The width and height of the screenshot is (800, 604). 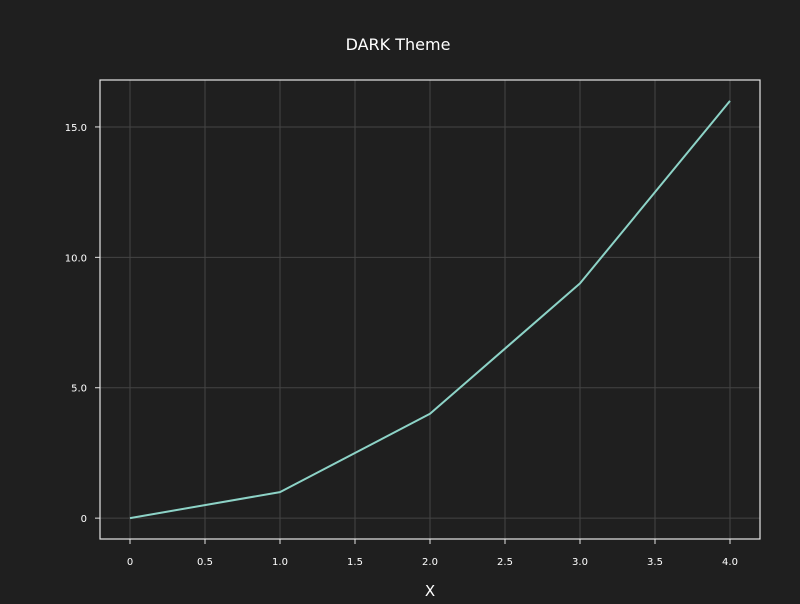 What do you see at coordinates (355, 562) in the screenshot?
I see `x-tick-label: 1.5` at bounding box center [355, 562].